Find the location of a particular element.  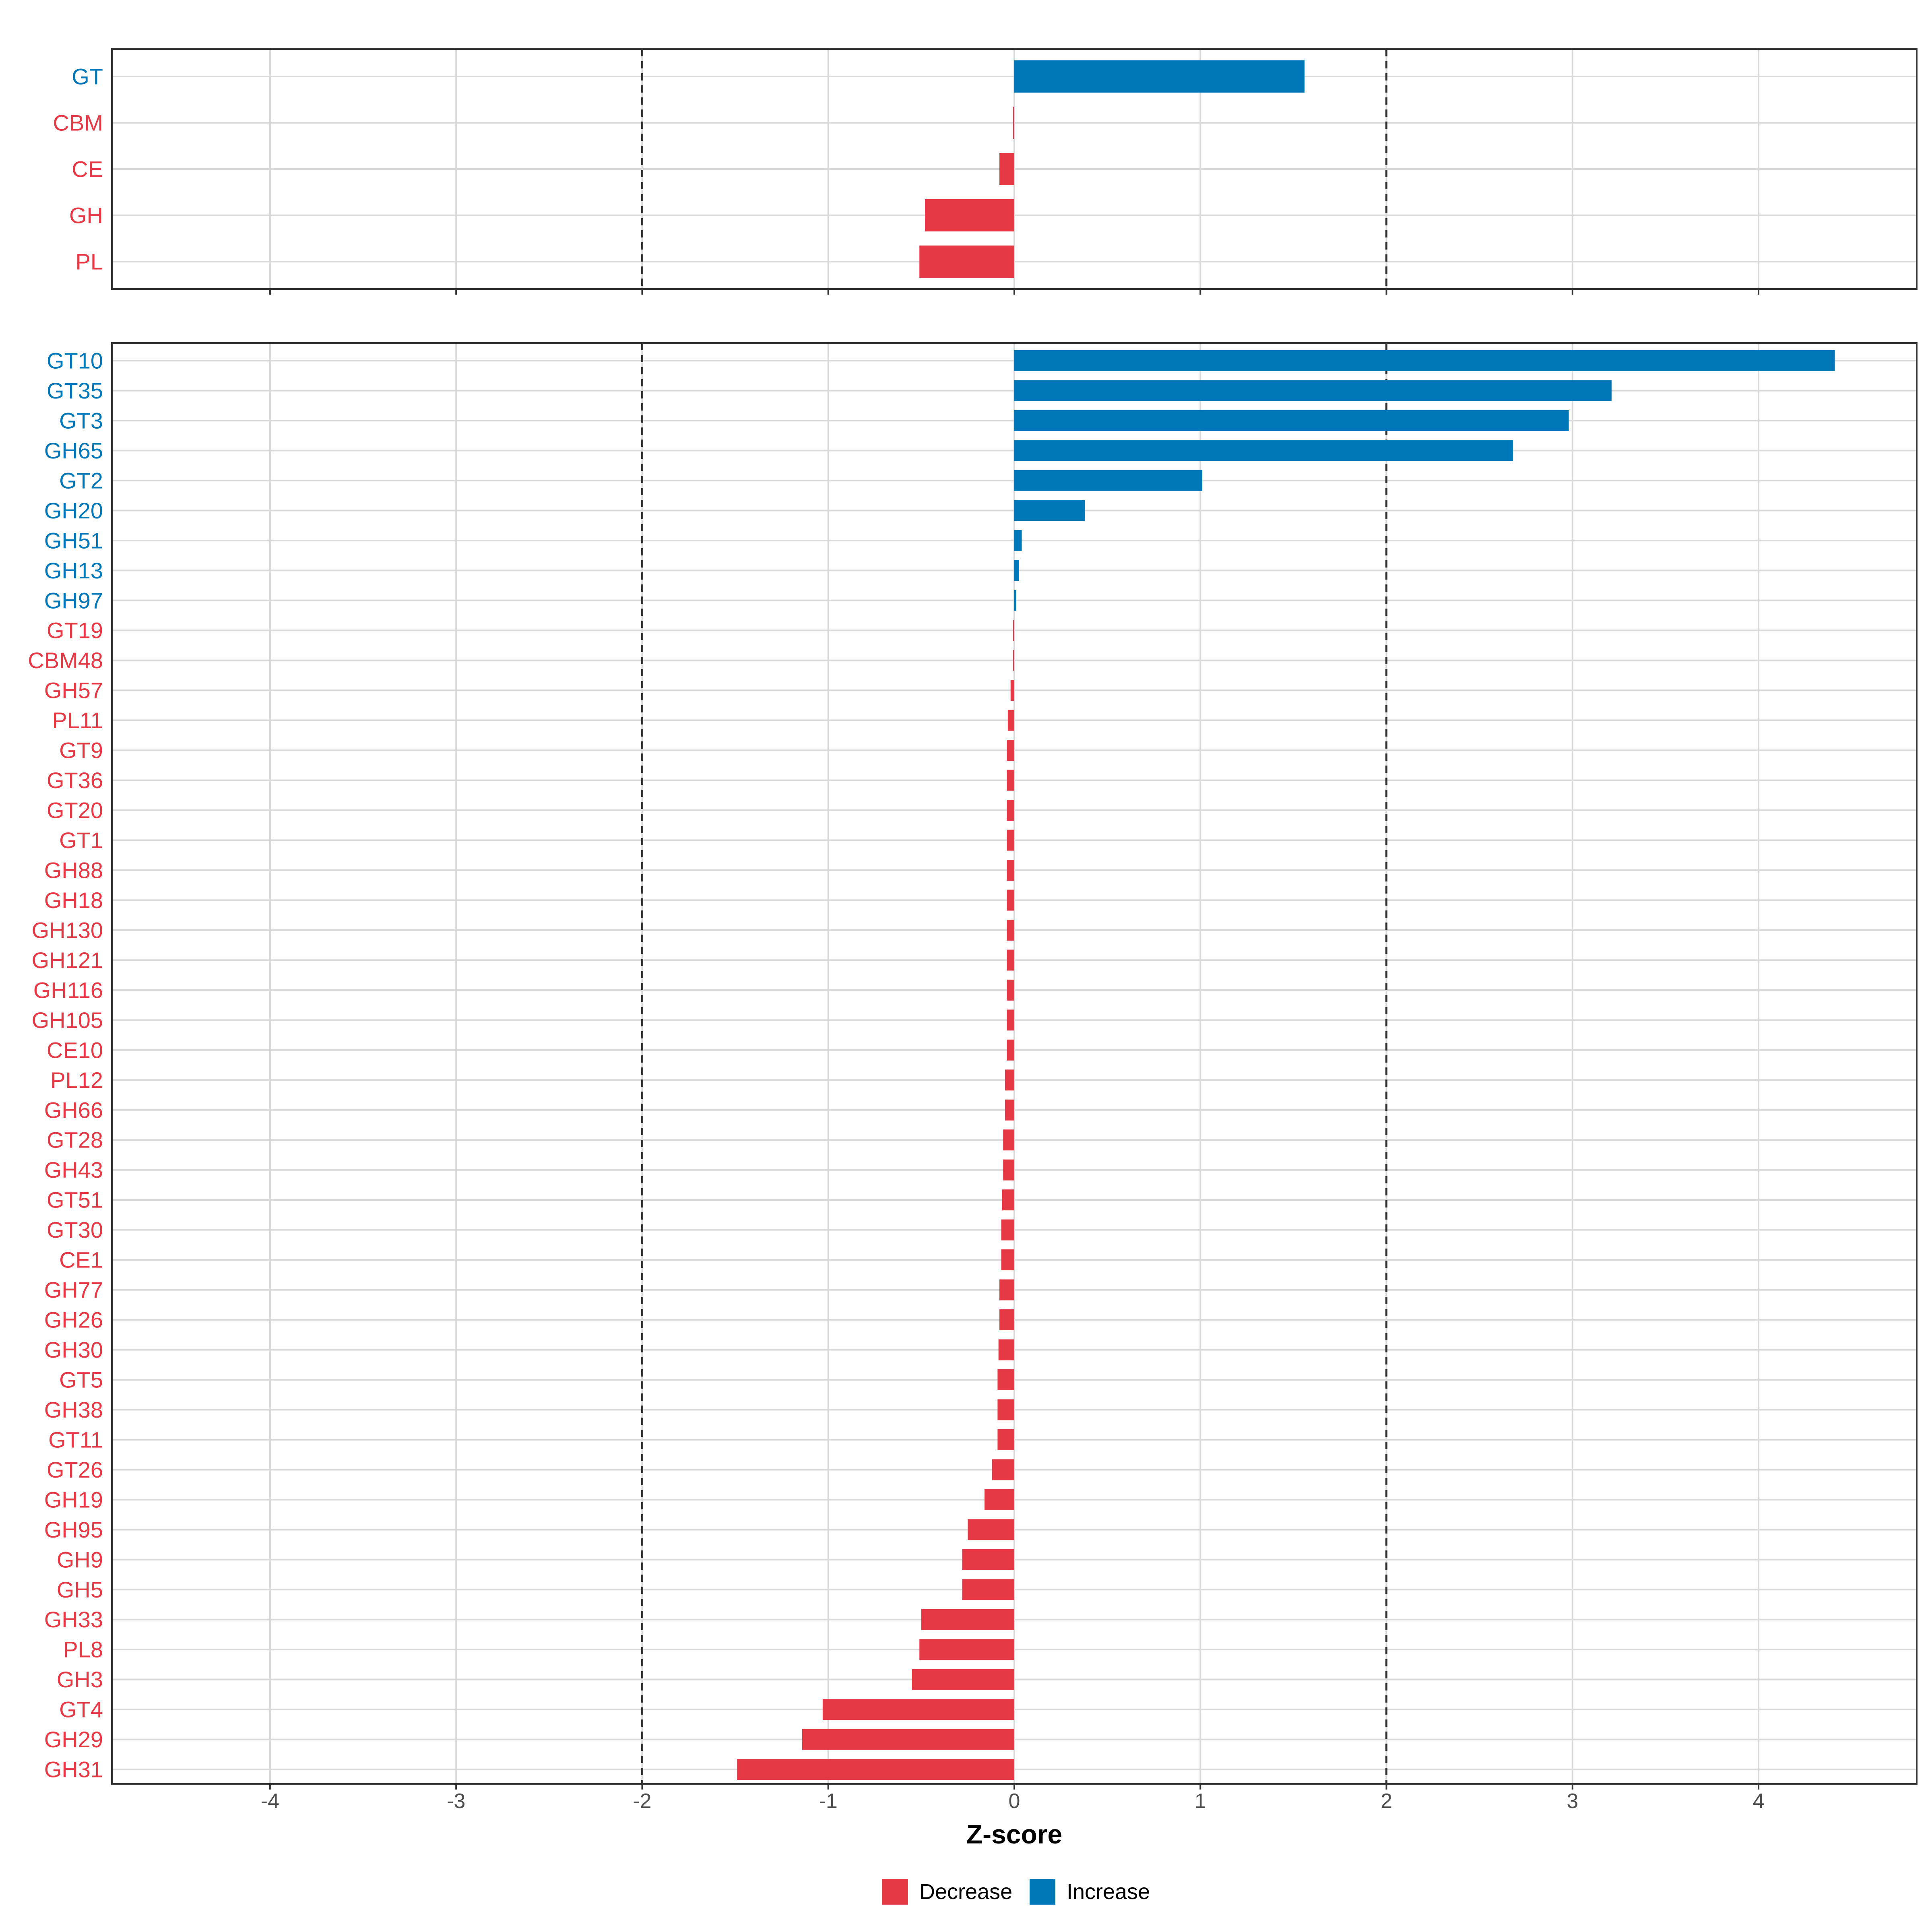

x-tick-label: -4 is located at coordinates (270, 1801).